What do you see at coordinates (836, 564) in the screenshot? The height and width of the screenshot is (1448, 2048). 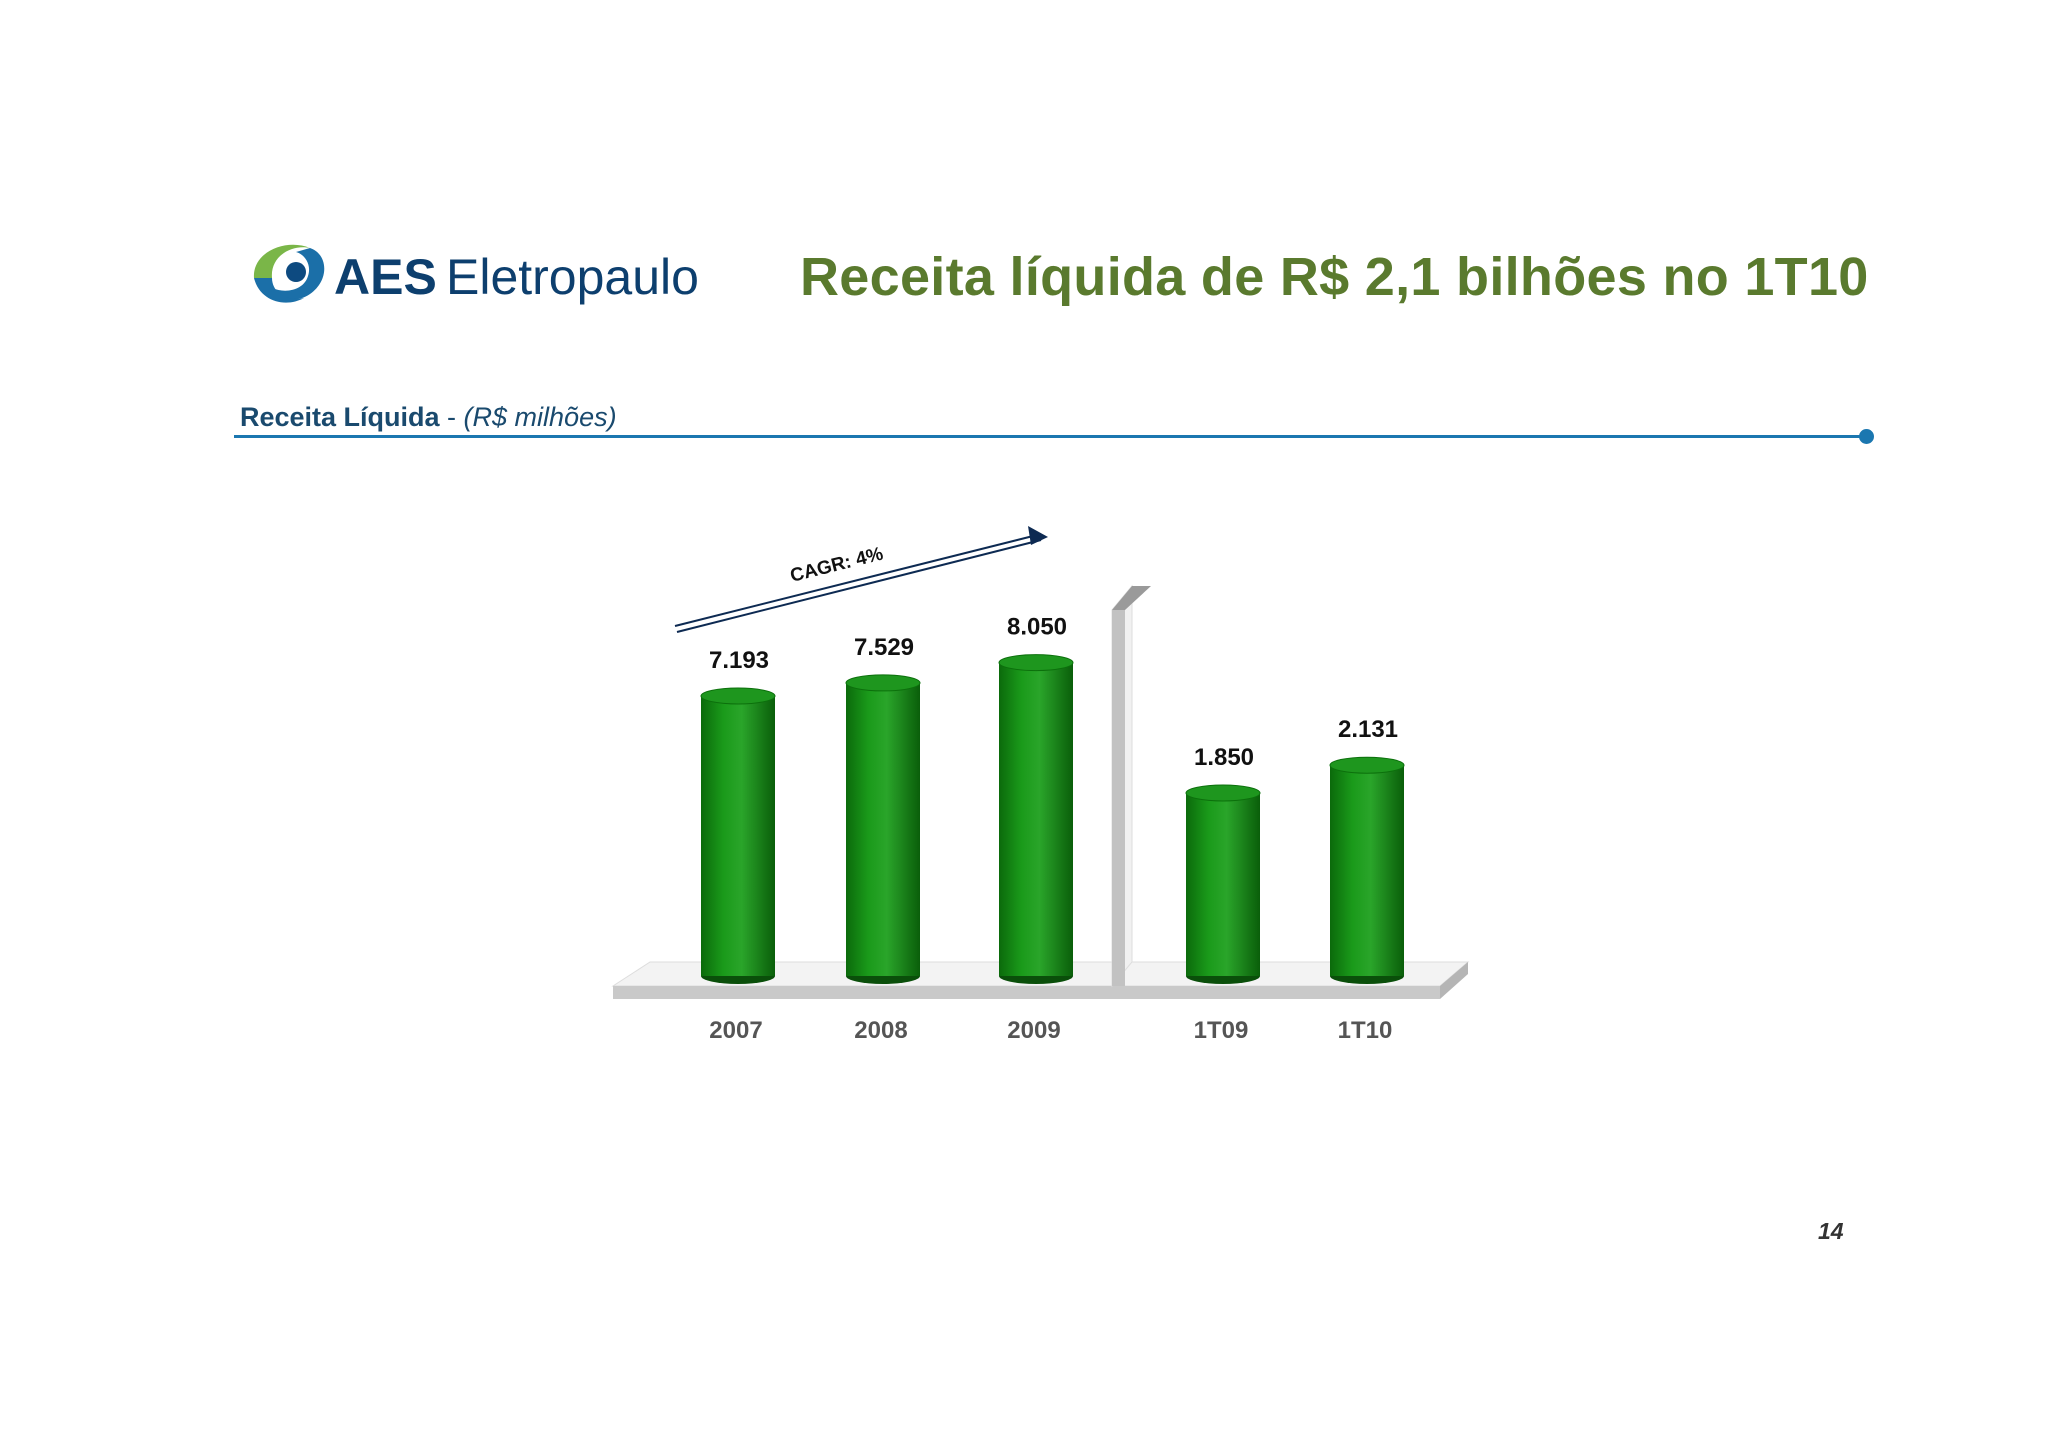 I see `cagr-label: CAGR: 4%` at bounding box center [836, 564].